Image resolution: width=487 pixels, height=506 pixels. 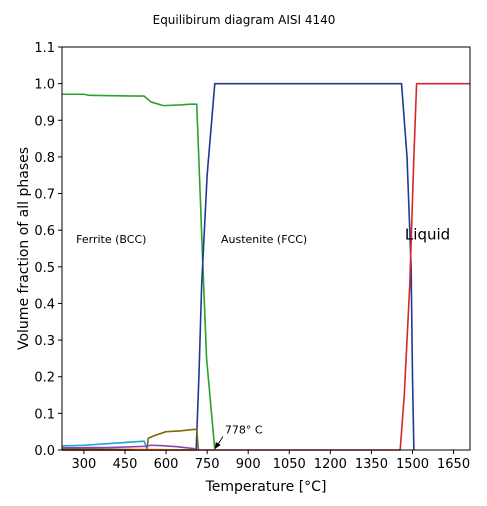 I want to click on y-tick-label: 0.3, so click(x=44, y=341).